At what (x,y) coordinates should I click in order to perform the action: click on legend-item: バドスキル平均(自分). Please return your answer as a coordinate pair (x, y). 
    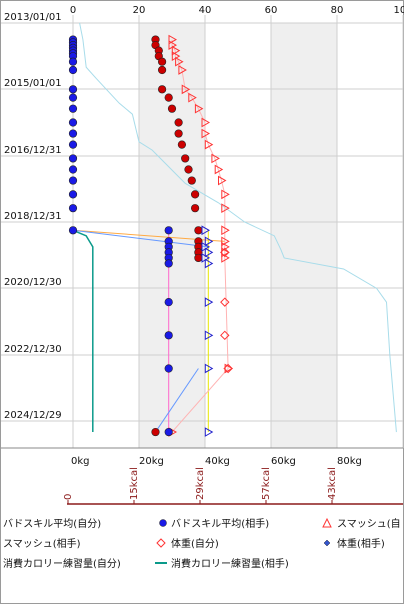
    Looking at the image, I should click on (52, 523).